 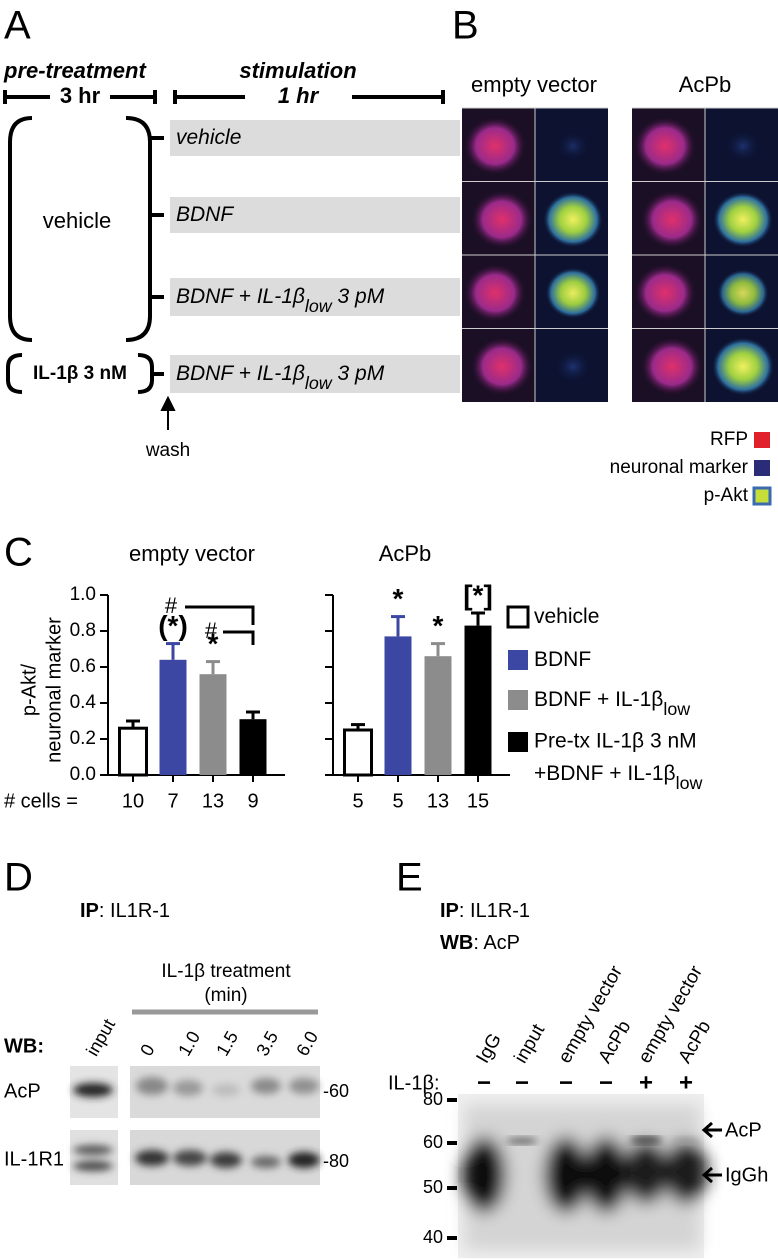 What do you see at coordinates (77, 220) in the screenshot?
I see `group-label: vehicle` at bounding box center [77, 220].